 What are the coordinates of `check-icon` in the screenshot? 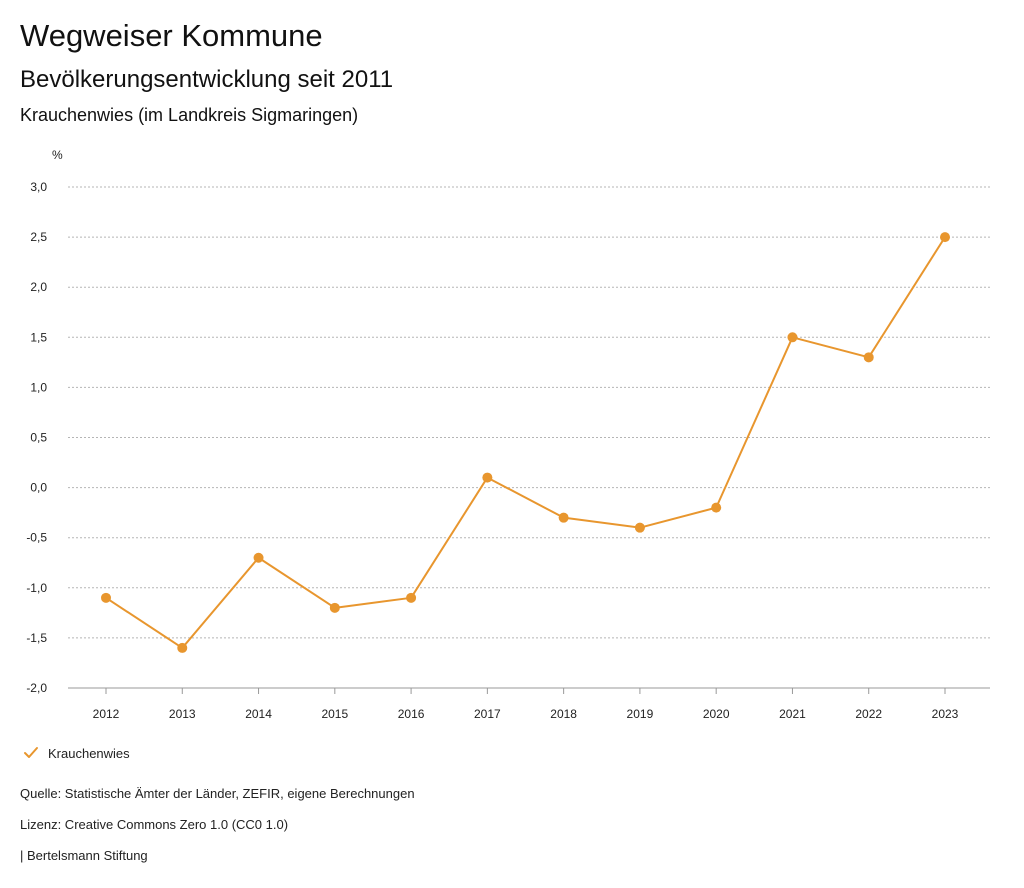 It's located at (31, 752).